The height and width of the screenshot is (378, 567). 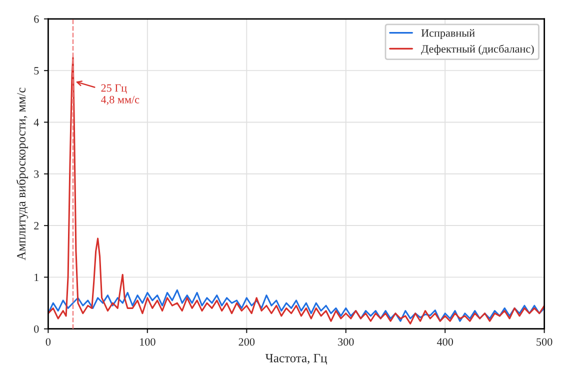 I want to click on x-tick-label: 500, so click(x=544, y=342).